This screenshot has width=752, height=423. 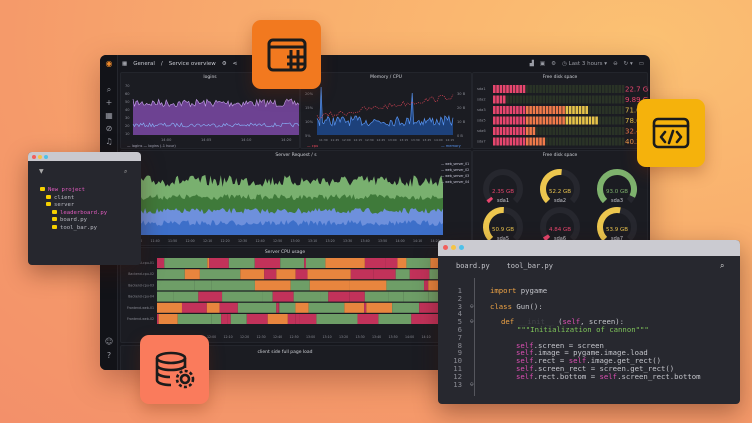 What do you see at coordinates (261, 337) in the screenshot?
I see `x-tick-label: 12:30` at bounding box center [261, 337].